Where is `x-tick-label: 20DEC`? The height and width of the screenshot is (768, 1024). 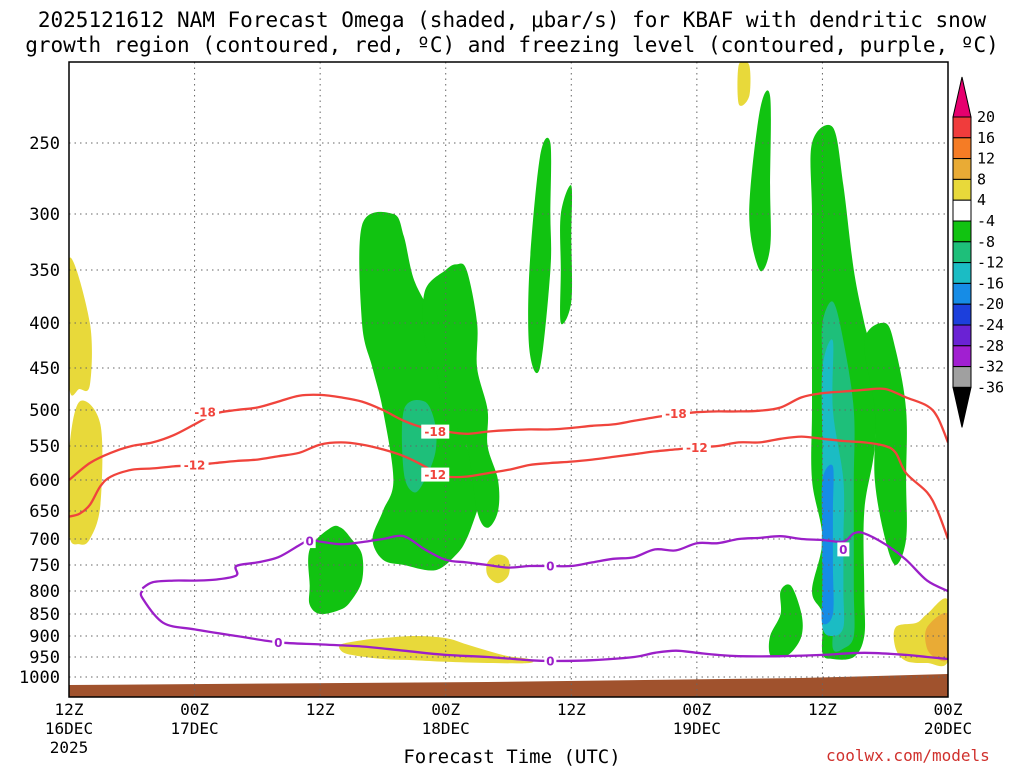
x-tick-label: 20DEC is located at coordinates (948, 728).